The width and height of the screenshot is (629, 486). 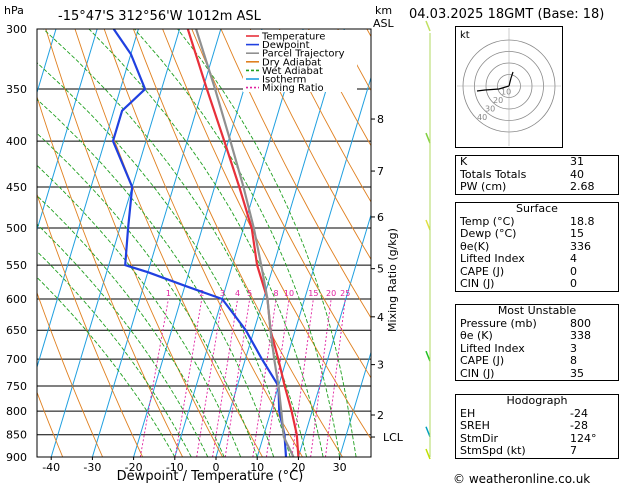 What do you see at coordinates (289, 293) in the screenshot?
I see `mixing-ratio-label: 10` at bounding box center [289, 293].